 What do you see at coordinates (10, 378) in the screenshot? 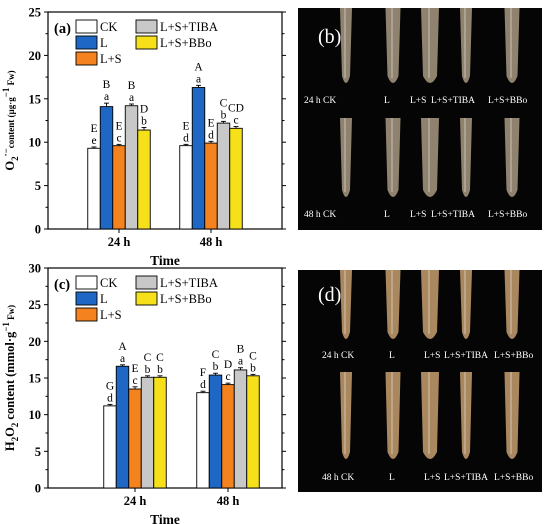
I see `y-axis-label-text: H2O2 content (mmol·g−1 Fw)` at bounding box center [10, 378].